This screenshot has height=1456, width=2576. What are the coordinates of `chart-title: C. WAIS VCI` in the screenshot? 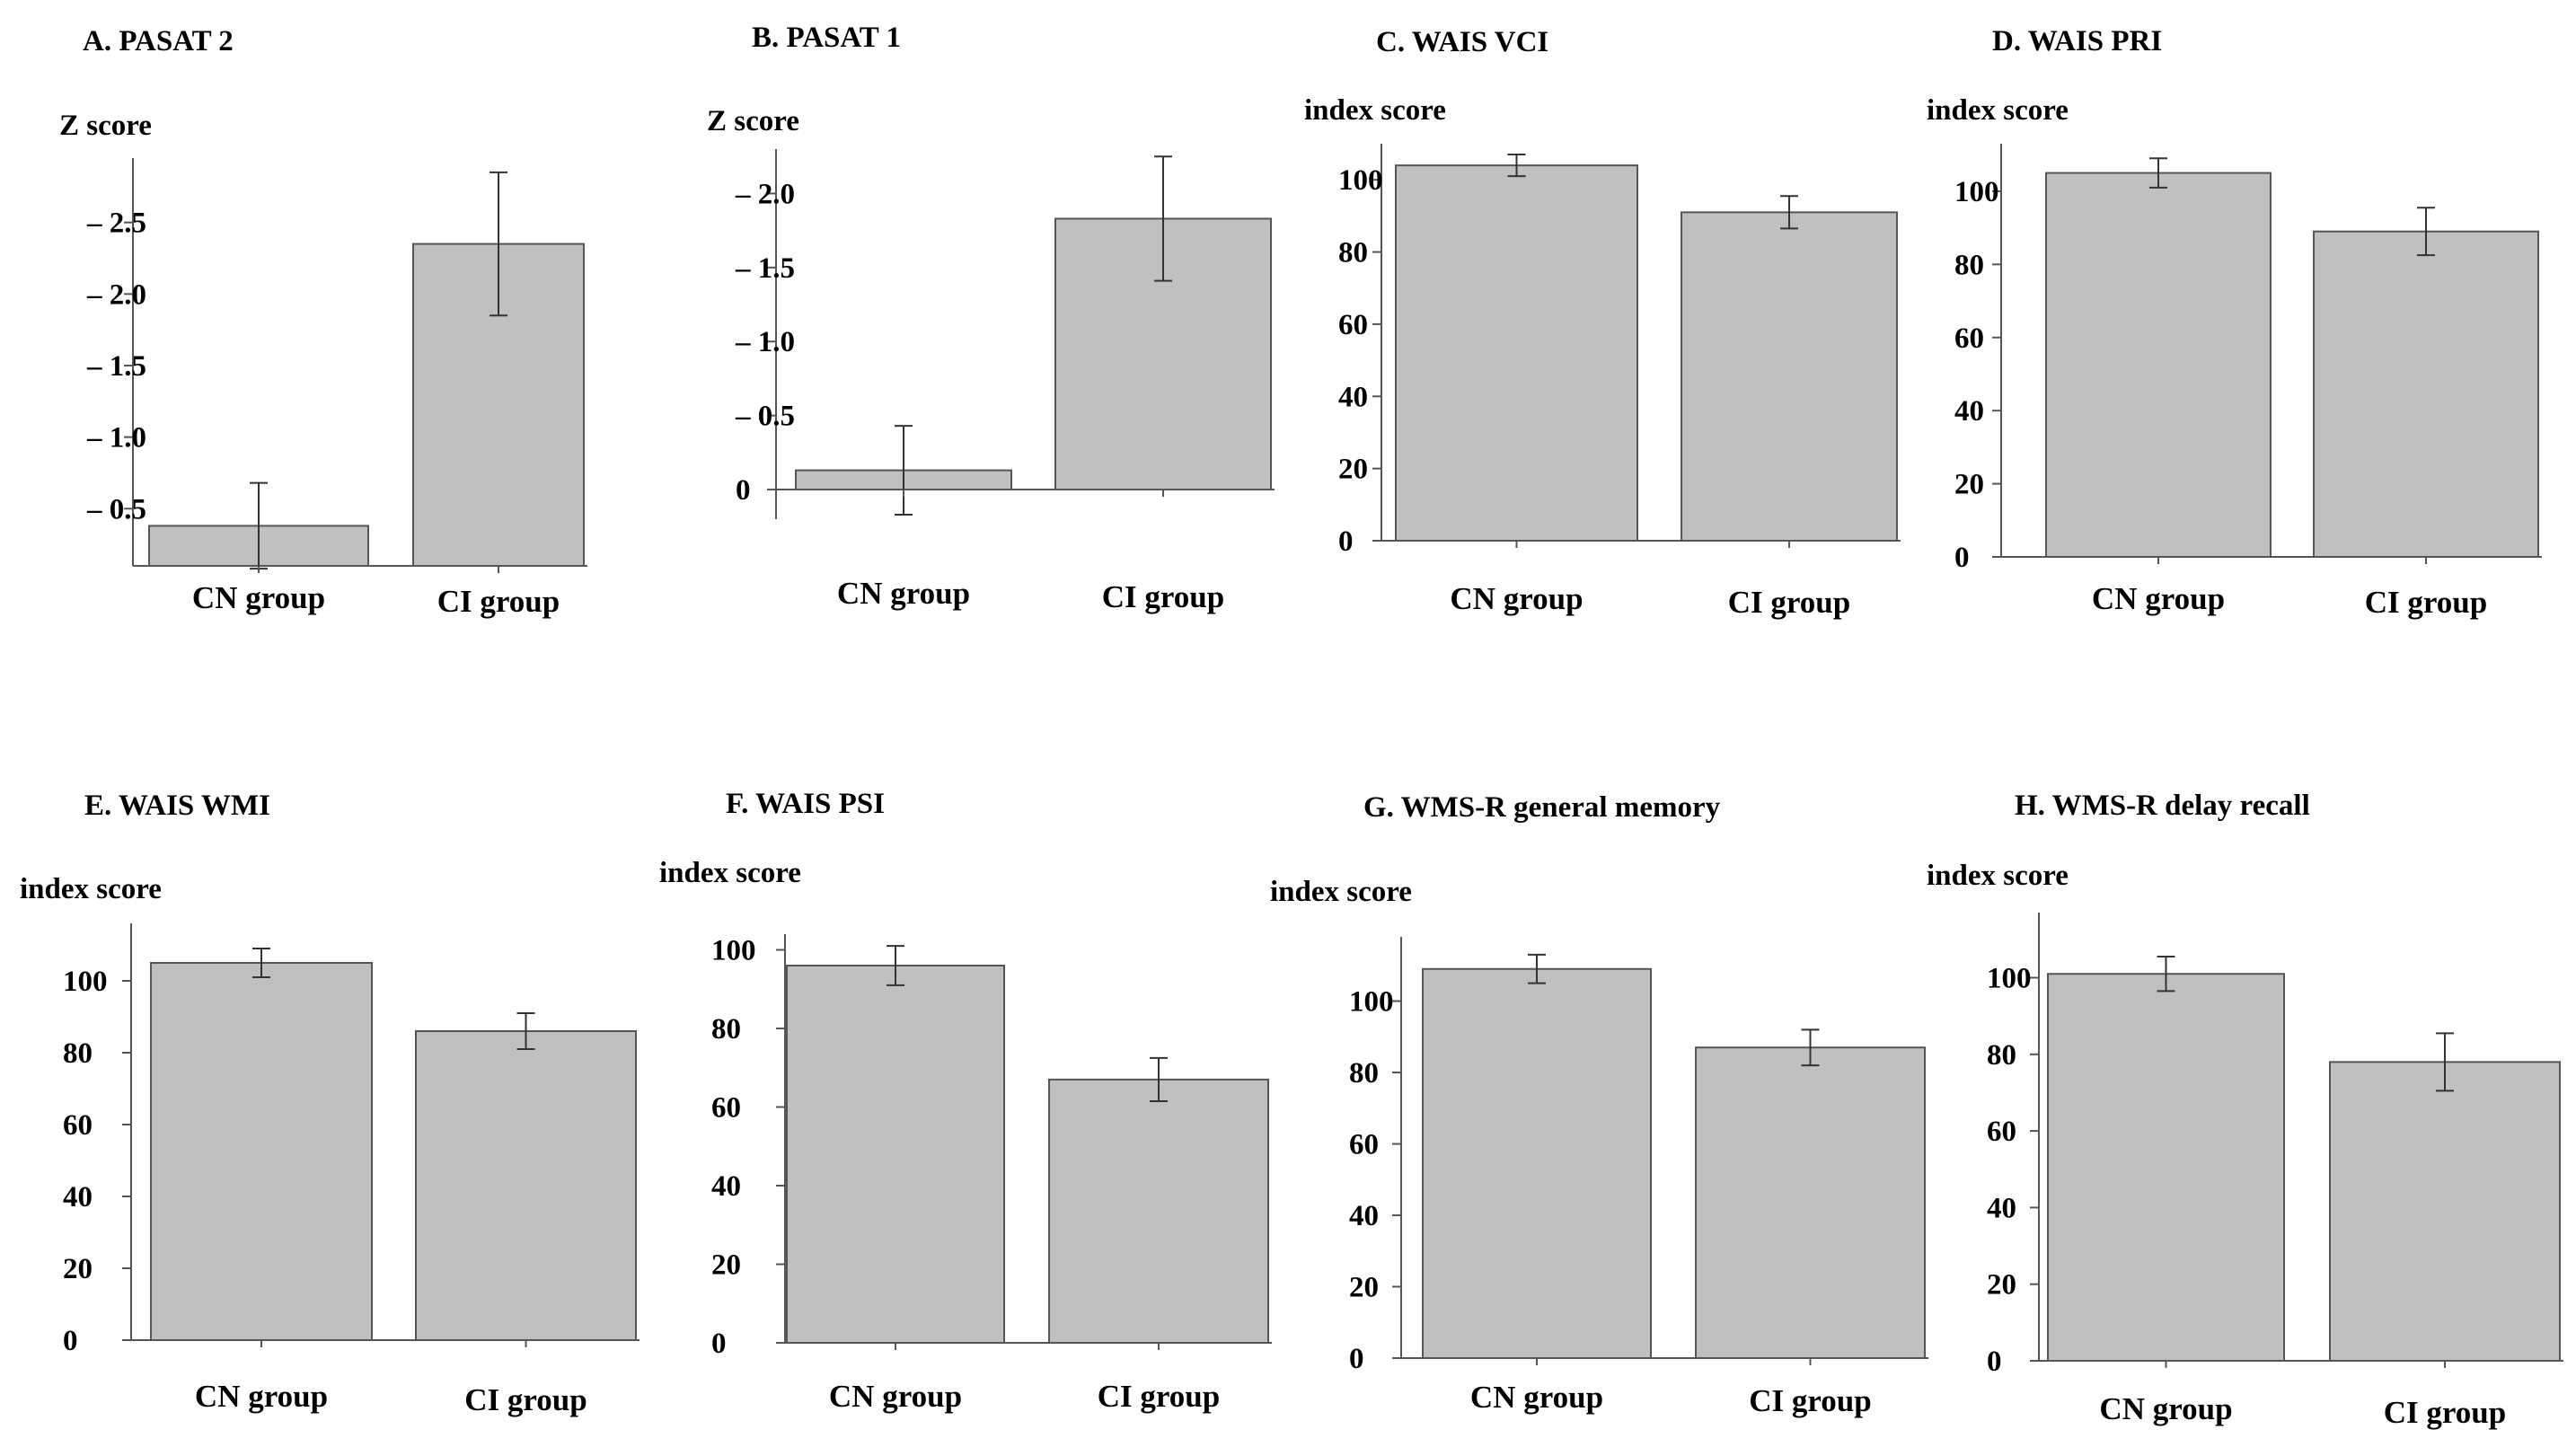 It's located at (1462, 42).